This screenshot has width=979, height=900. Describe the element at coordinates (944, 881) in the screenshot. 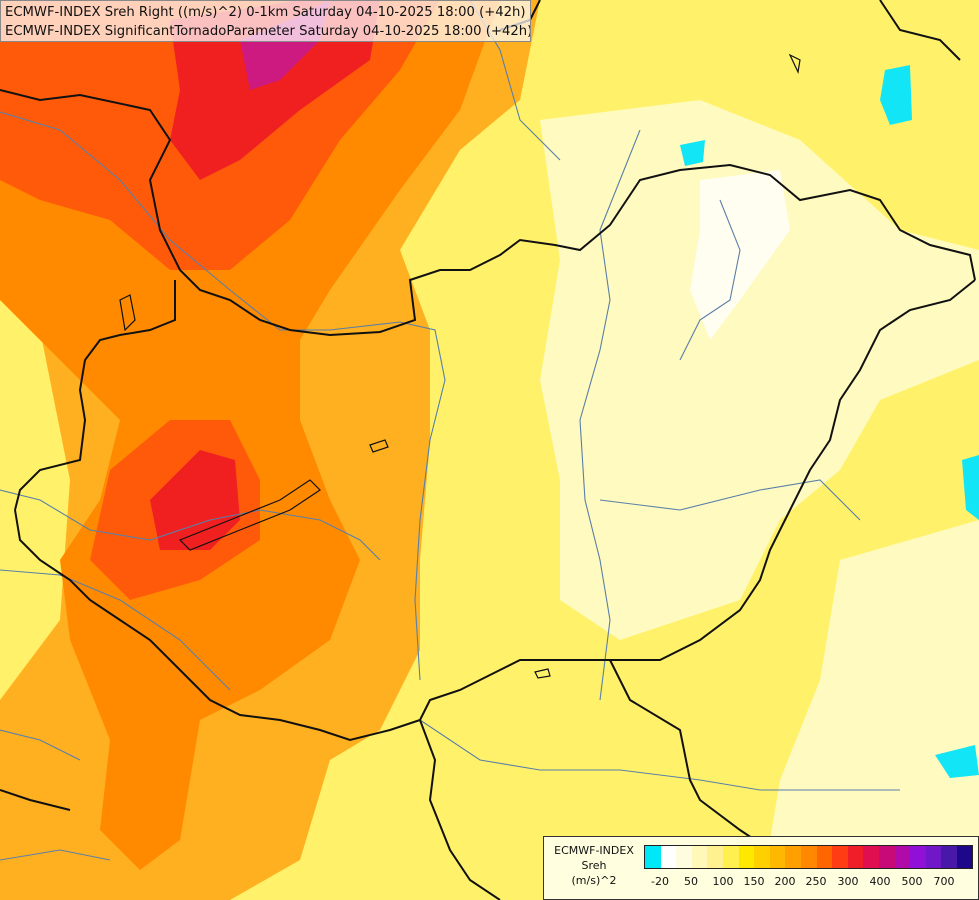

I see `legend-tick-label: 700` at that location.